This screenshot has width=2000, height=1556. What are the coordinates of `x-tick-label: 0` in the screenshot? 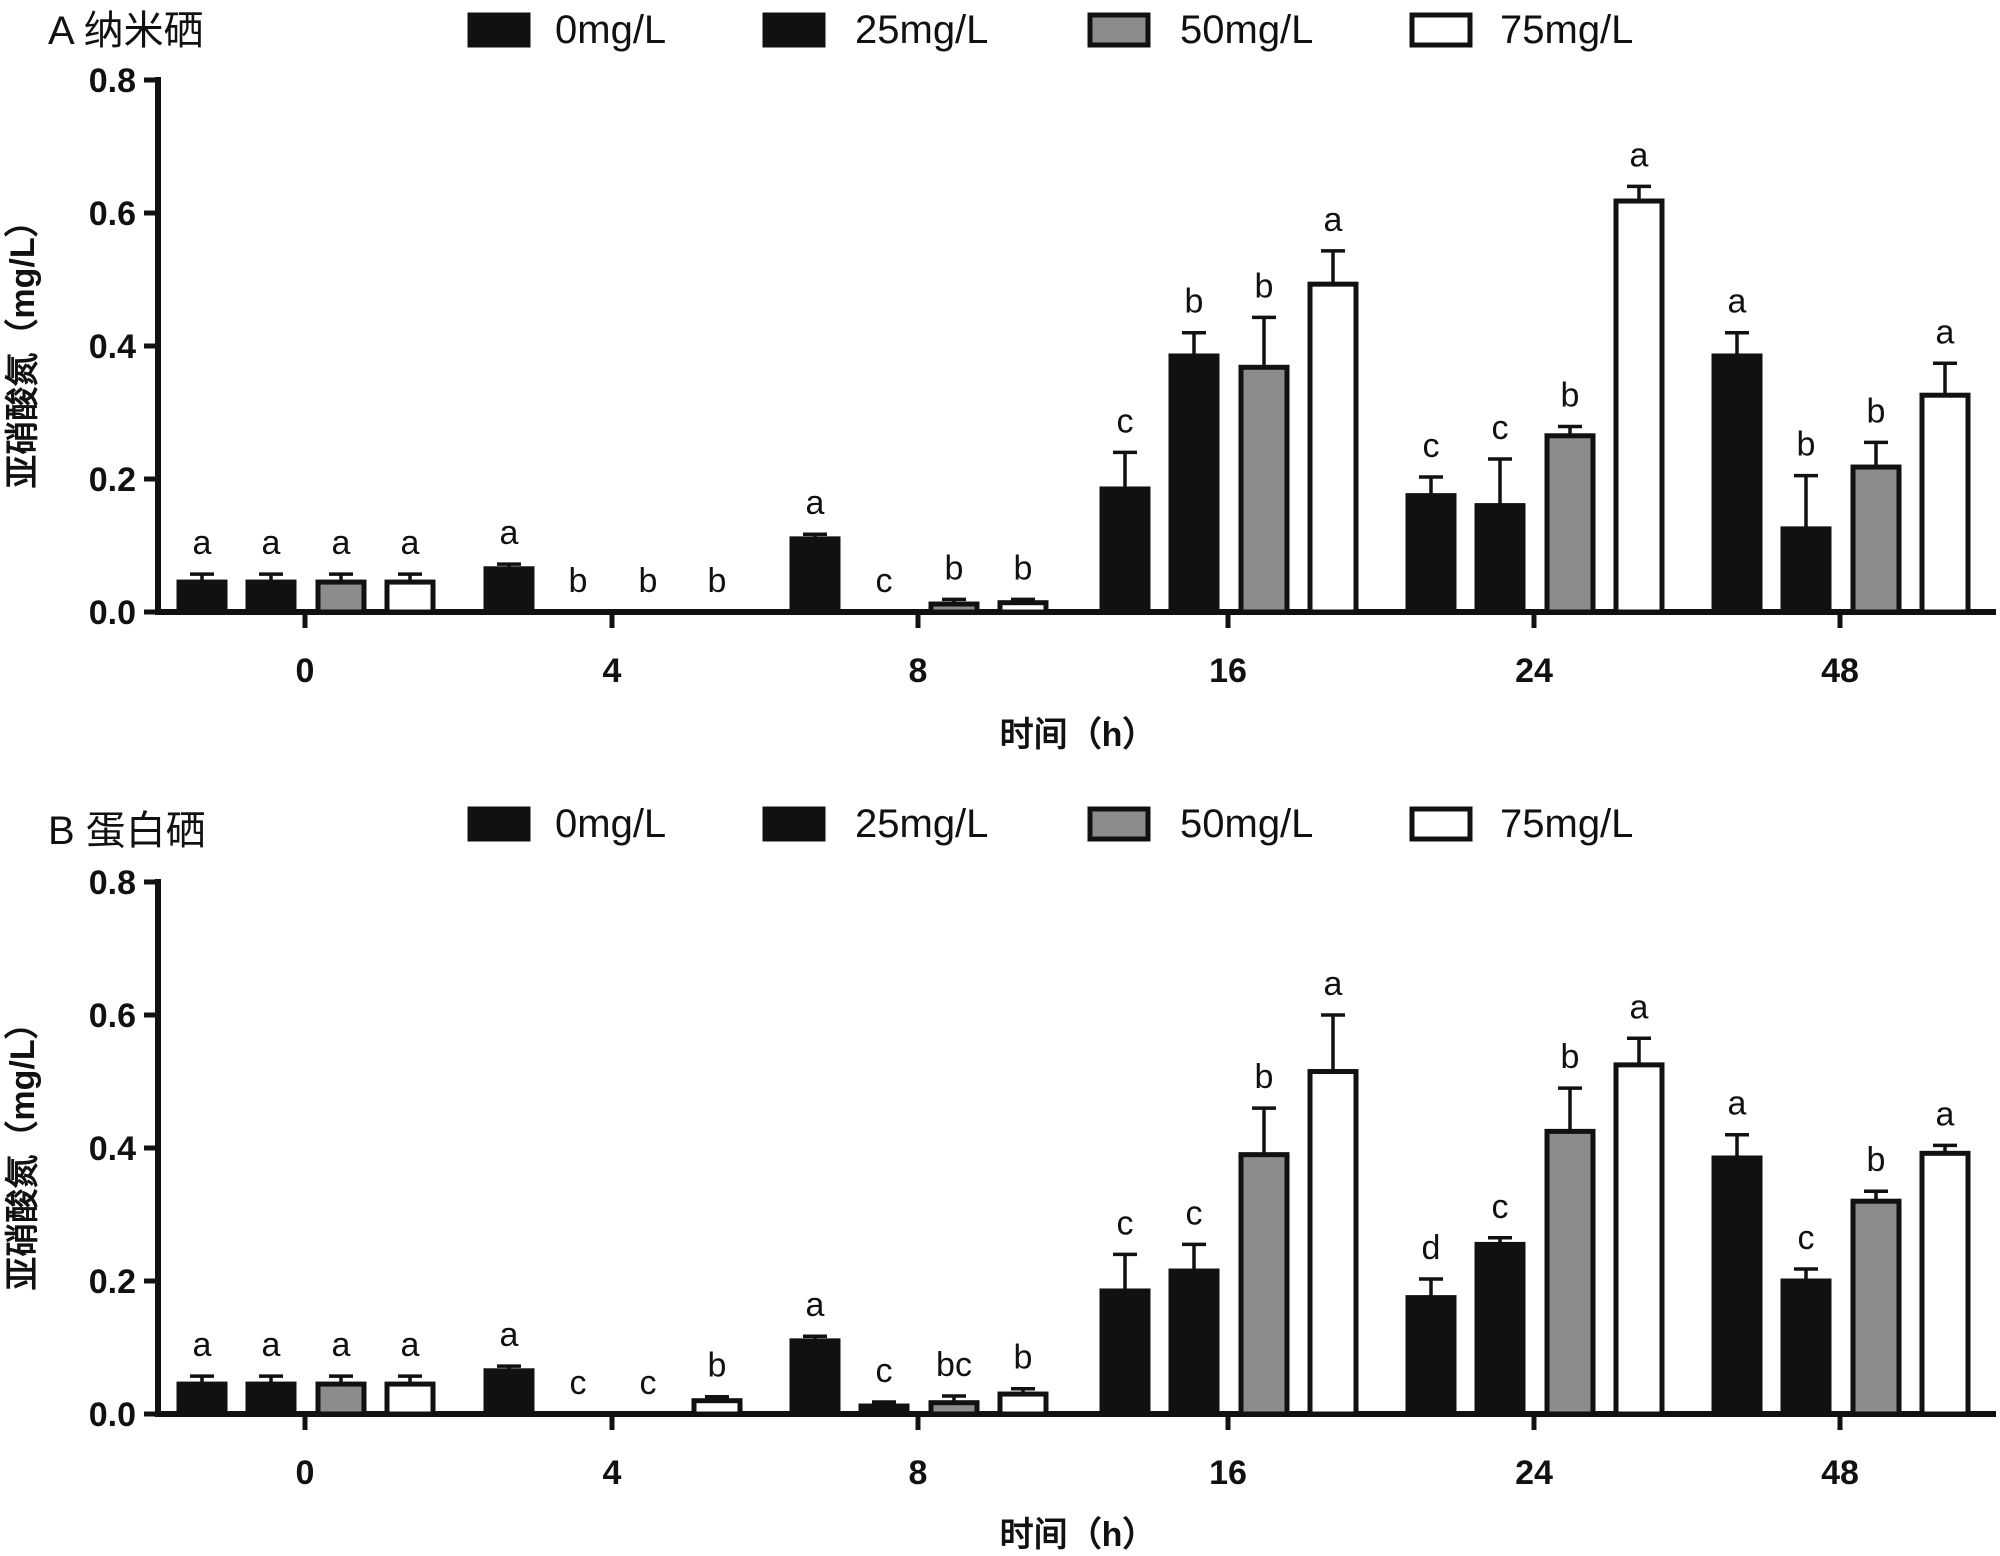 It's located at (305, 1473).